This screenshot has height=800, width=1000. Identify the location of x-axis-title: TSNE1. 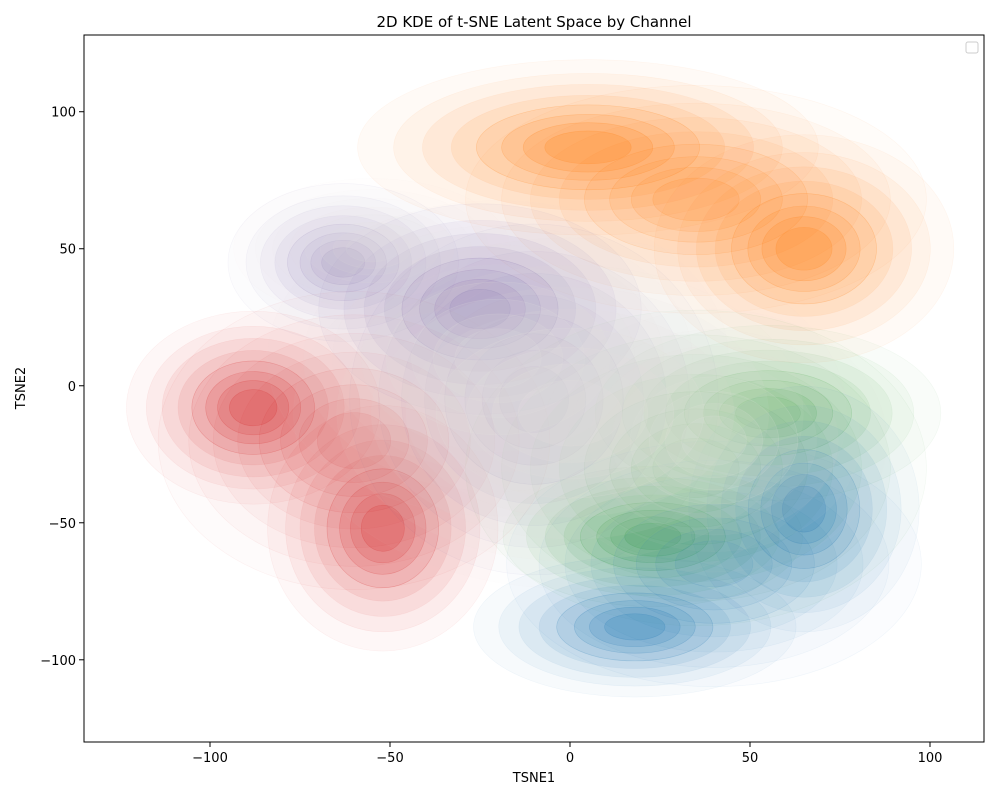
(533, 778).